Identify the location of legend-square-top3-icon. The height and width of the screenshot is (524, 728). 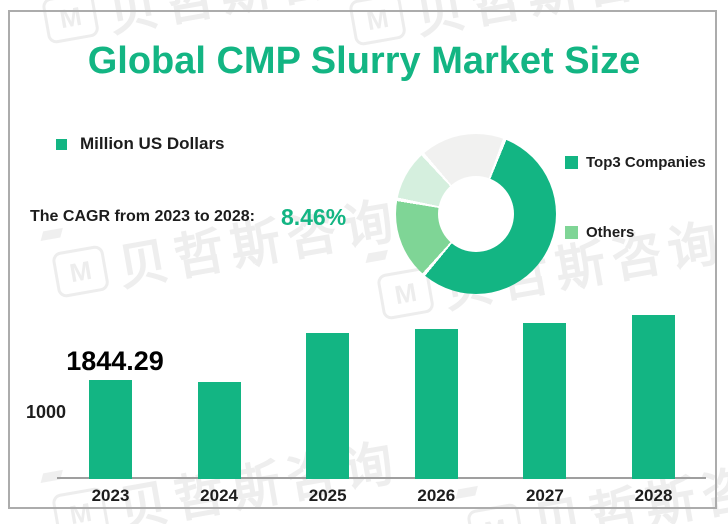
(571, 162).